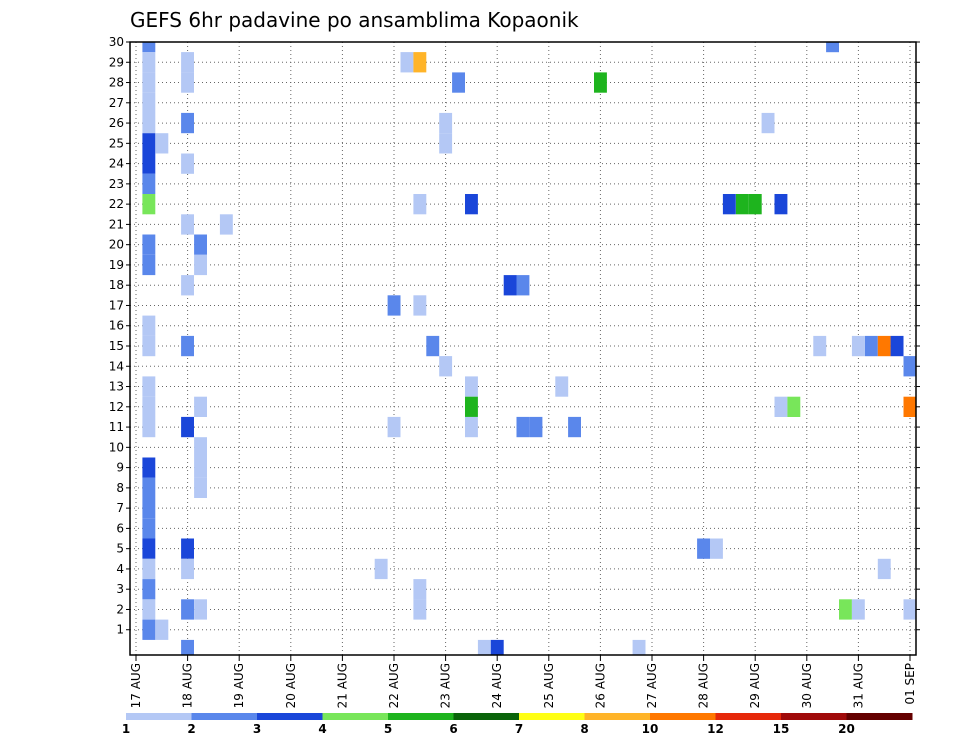 The width and height of the screenshot is (960, 742). What do you see at coordinates (446, 685) in the screenshot?
I see `x-tick-label: 23 AUG` at bounding box center [446, 685].